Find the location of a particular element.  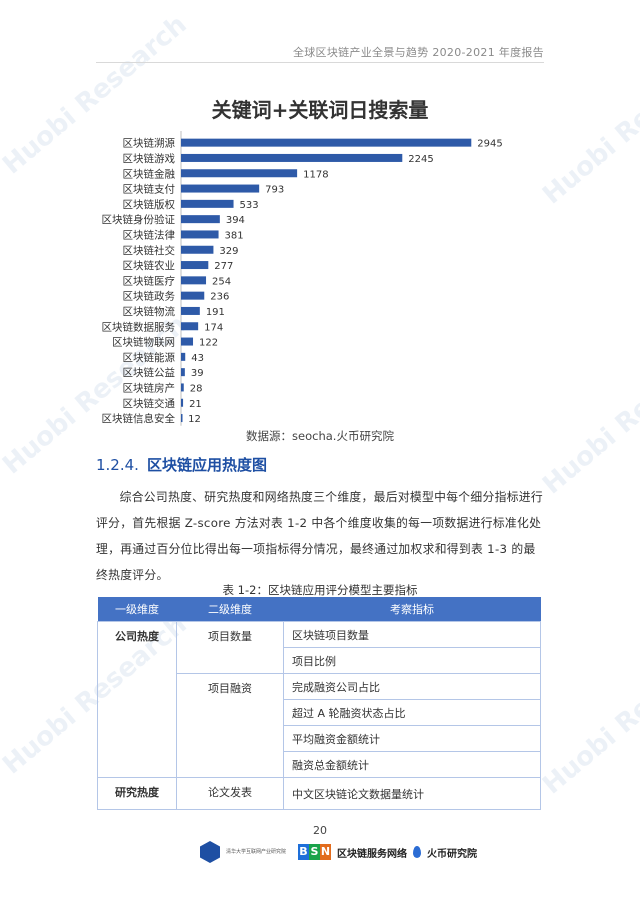

table-header-cell: 考察指标 is located at coordinates (412, 609).